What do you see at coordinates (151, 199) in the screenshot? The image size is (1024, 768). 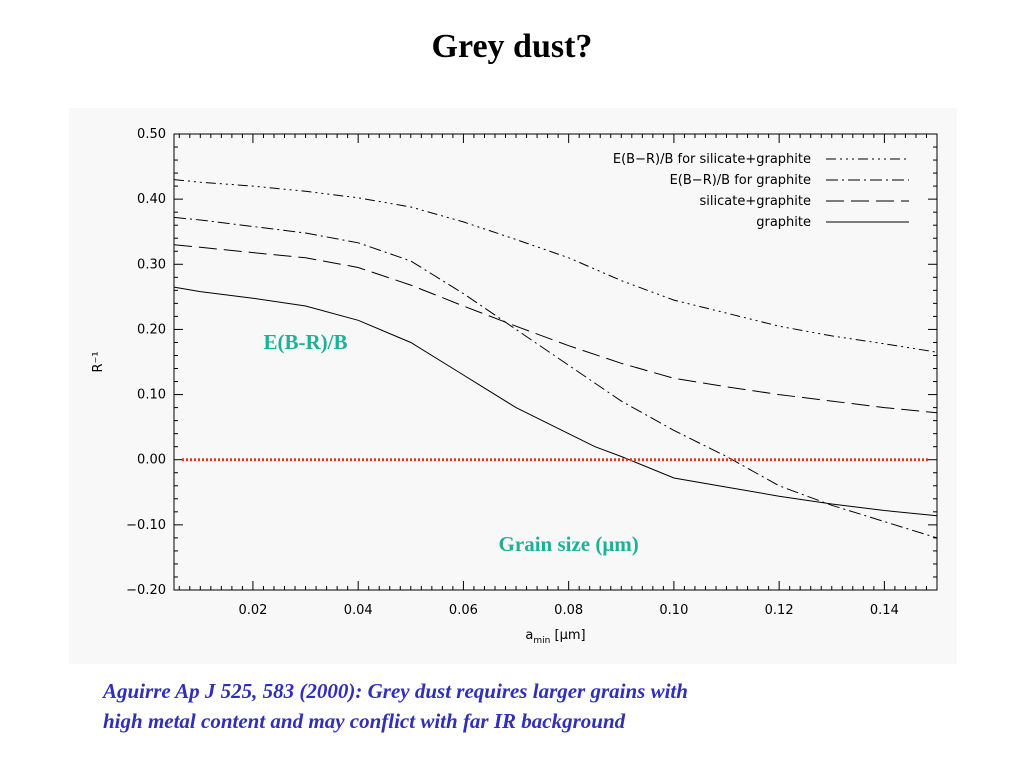 I see `y-tick-label: 0.40` at bounding box center [151, 199].